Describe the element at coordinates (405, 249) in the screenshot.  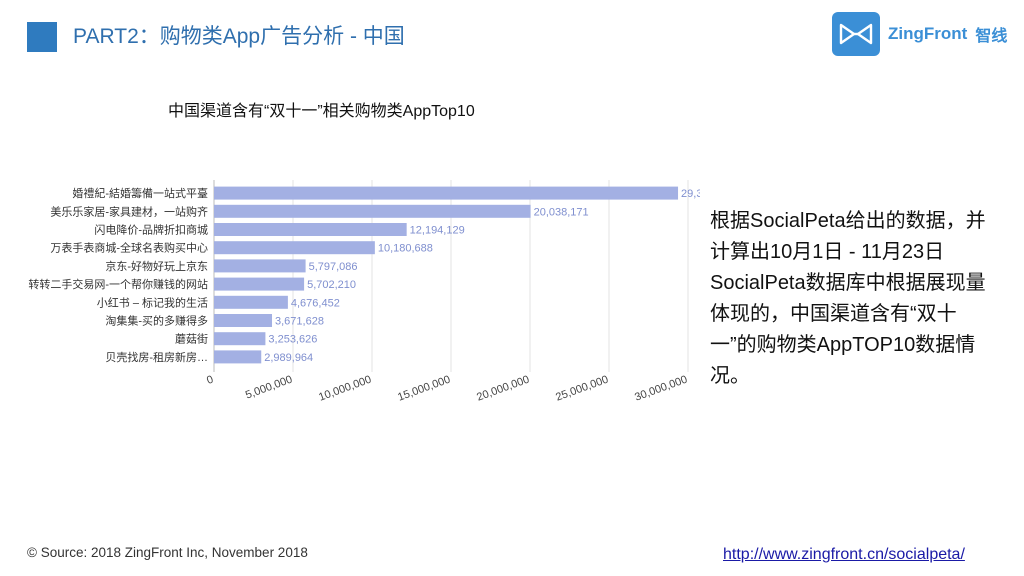
I see `data-label: 10,180,688` at that location.